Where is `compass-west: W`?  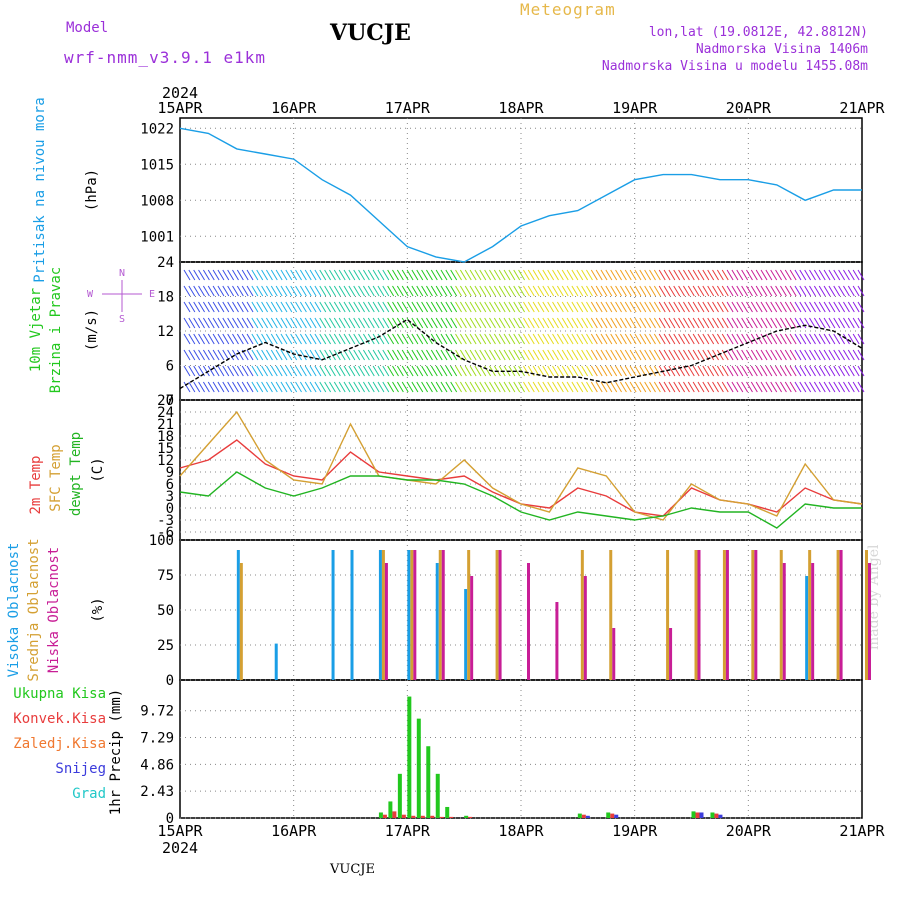 compass-west: W is located at coordinates (90, 294).